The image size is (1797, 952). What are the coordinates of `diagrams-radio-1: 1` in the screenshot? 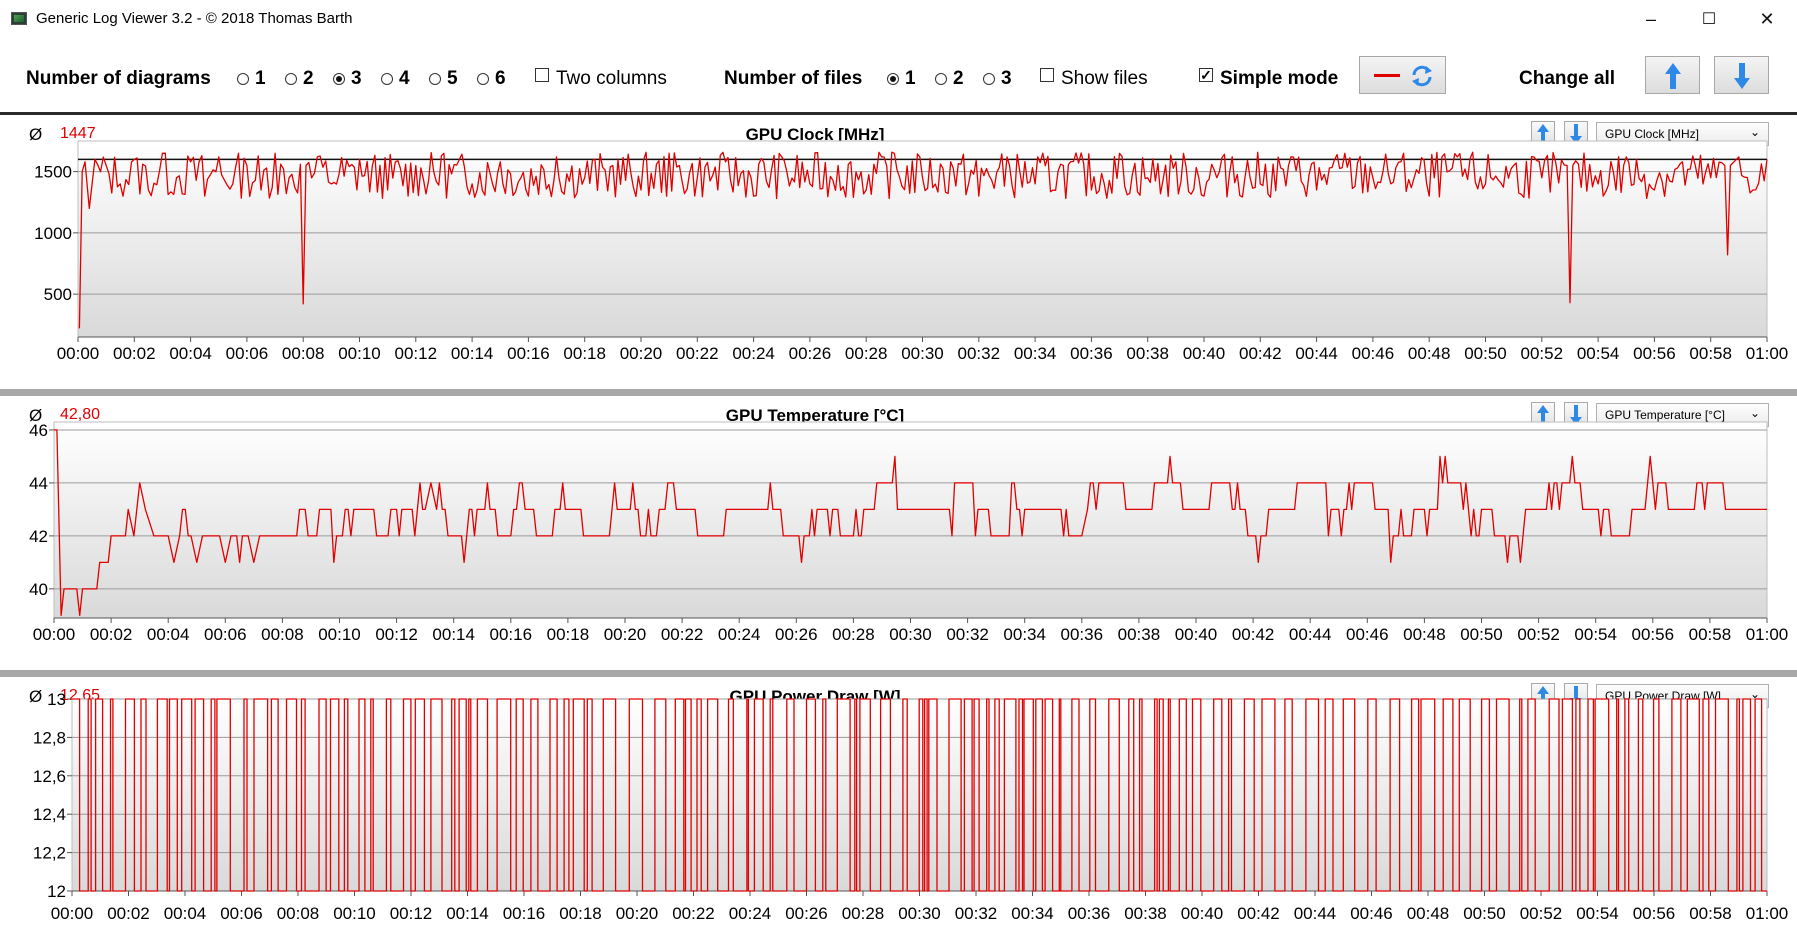 It's located at (251, 79).